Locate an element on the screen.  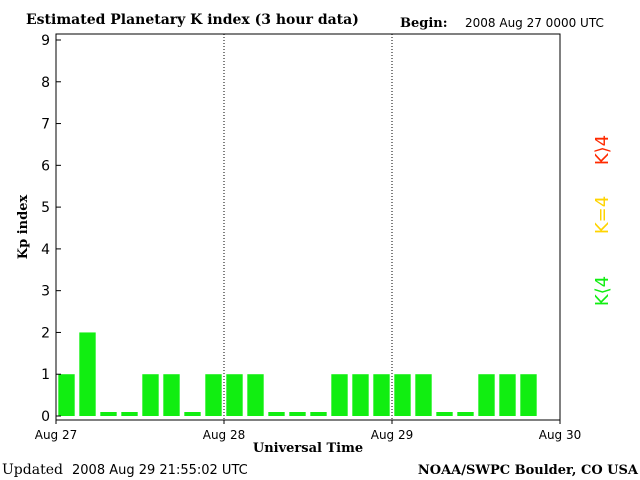
y-tick-label: 0 is located at coordinates (45, 417).